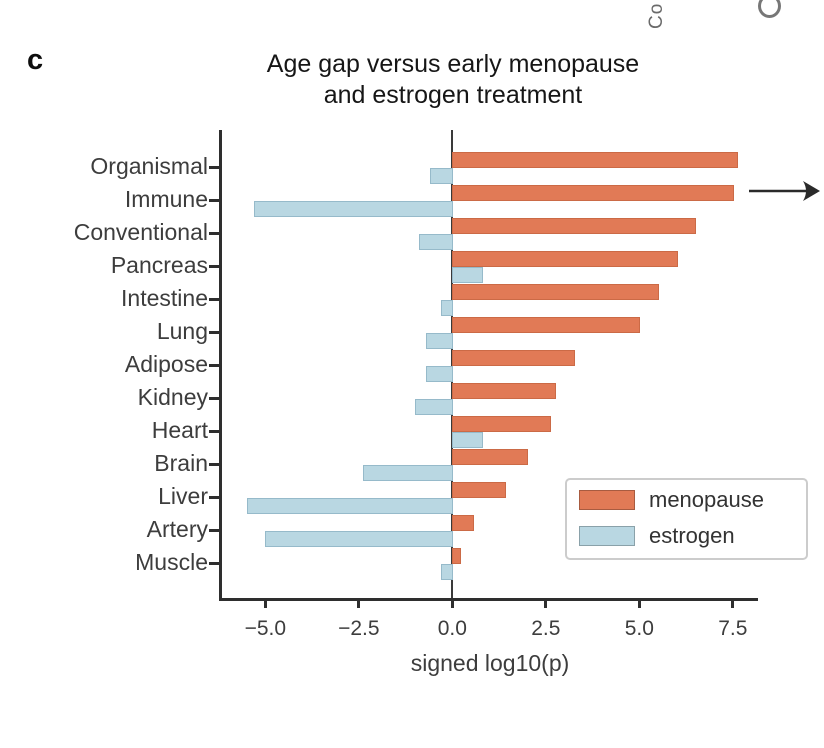 This screenshot has height=748, width=824. I want to click on bar-estrogen-conventional, so click(436, 242).